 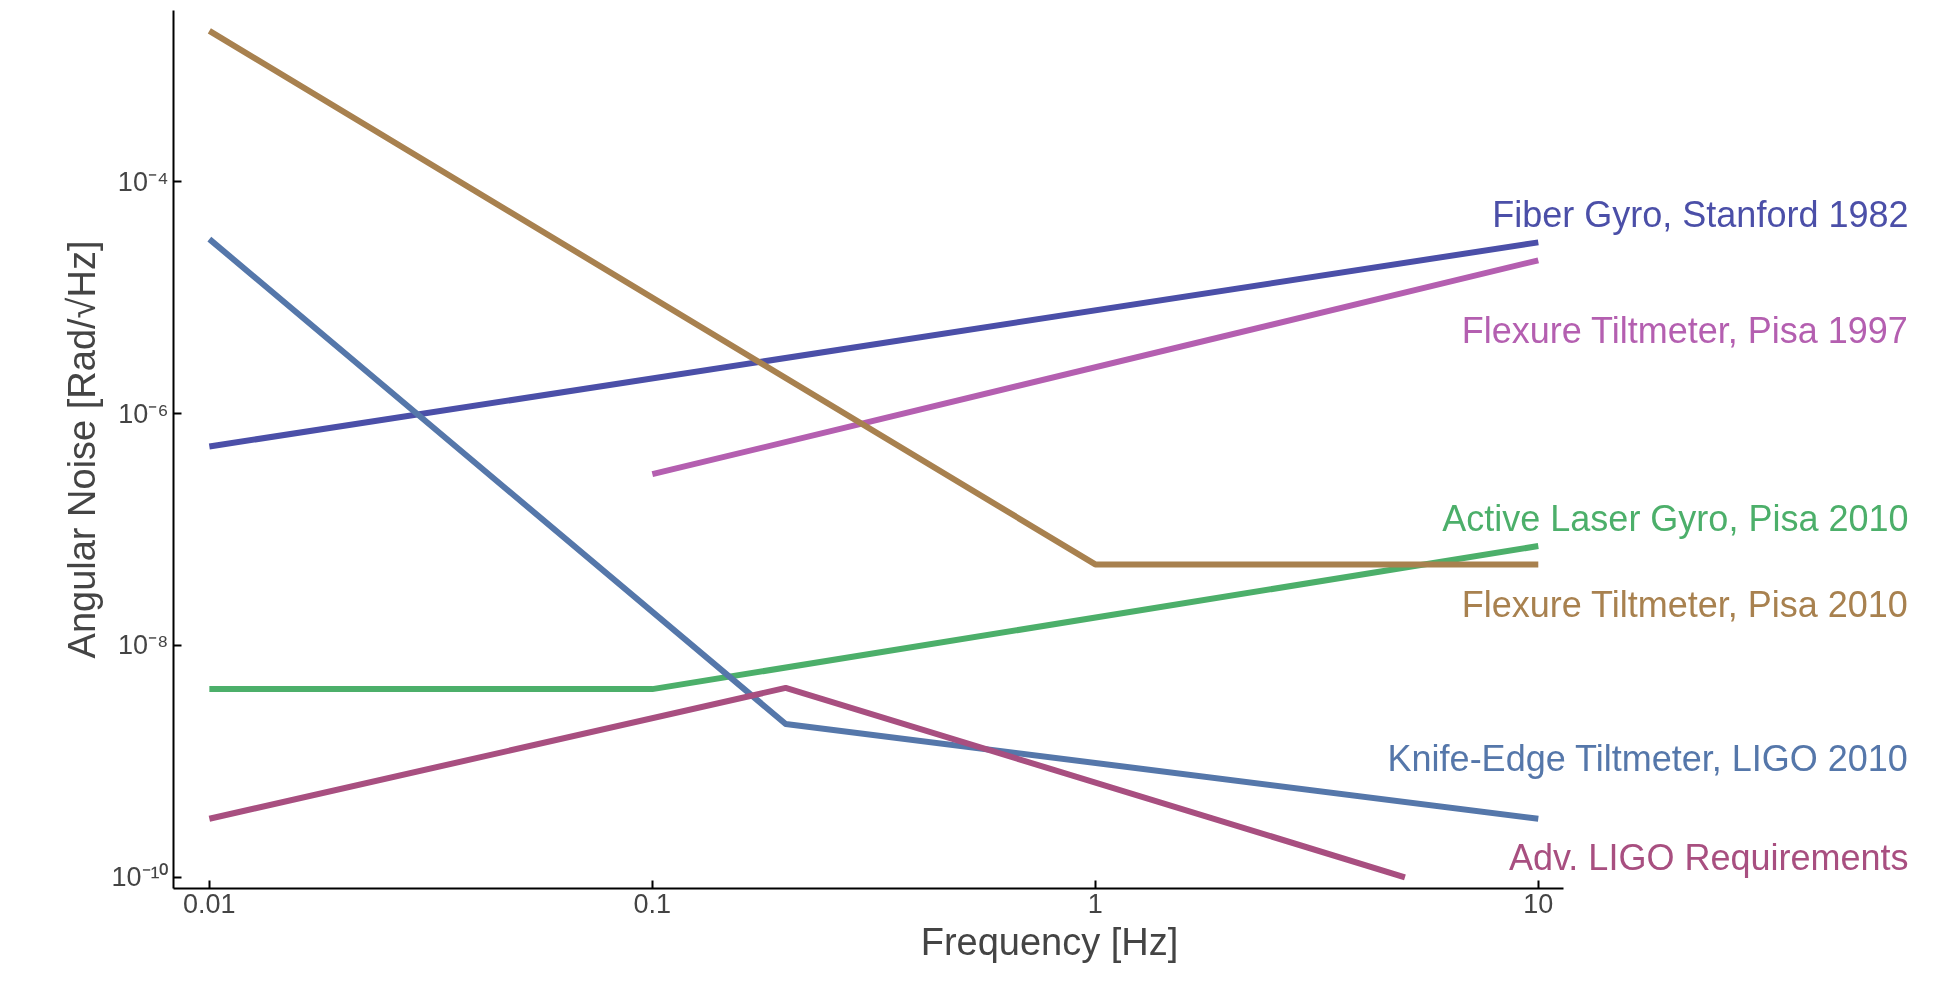 I want to click on y-tick-label: 10⁻¹⁰, so click(x=140, y=877).